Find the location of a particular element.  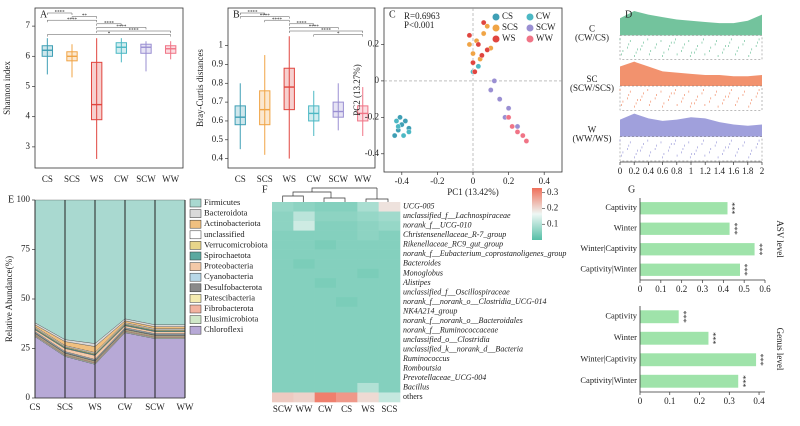

significance-label: * is located at coordinates (109, 34).